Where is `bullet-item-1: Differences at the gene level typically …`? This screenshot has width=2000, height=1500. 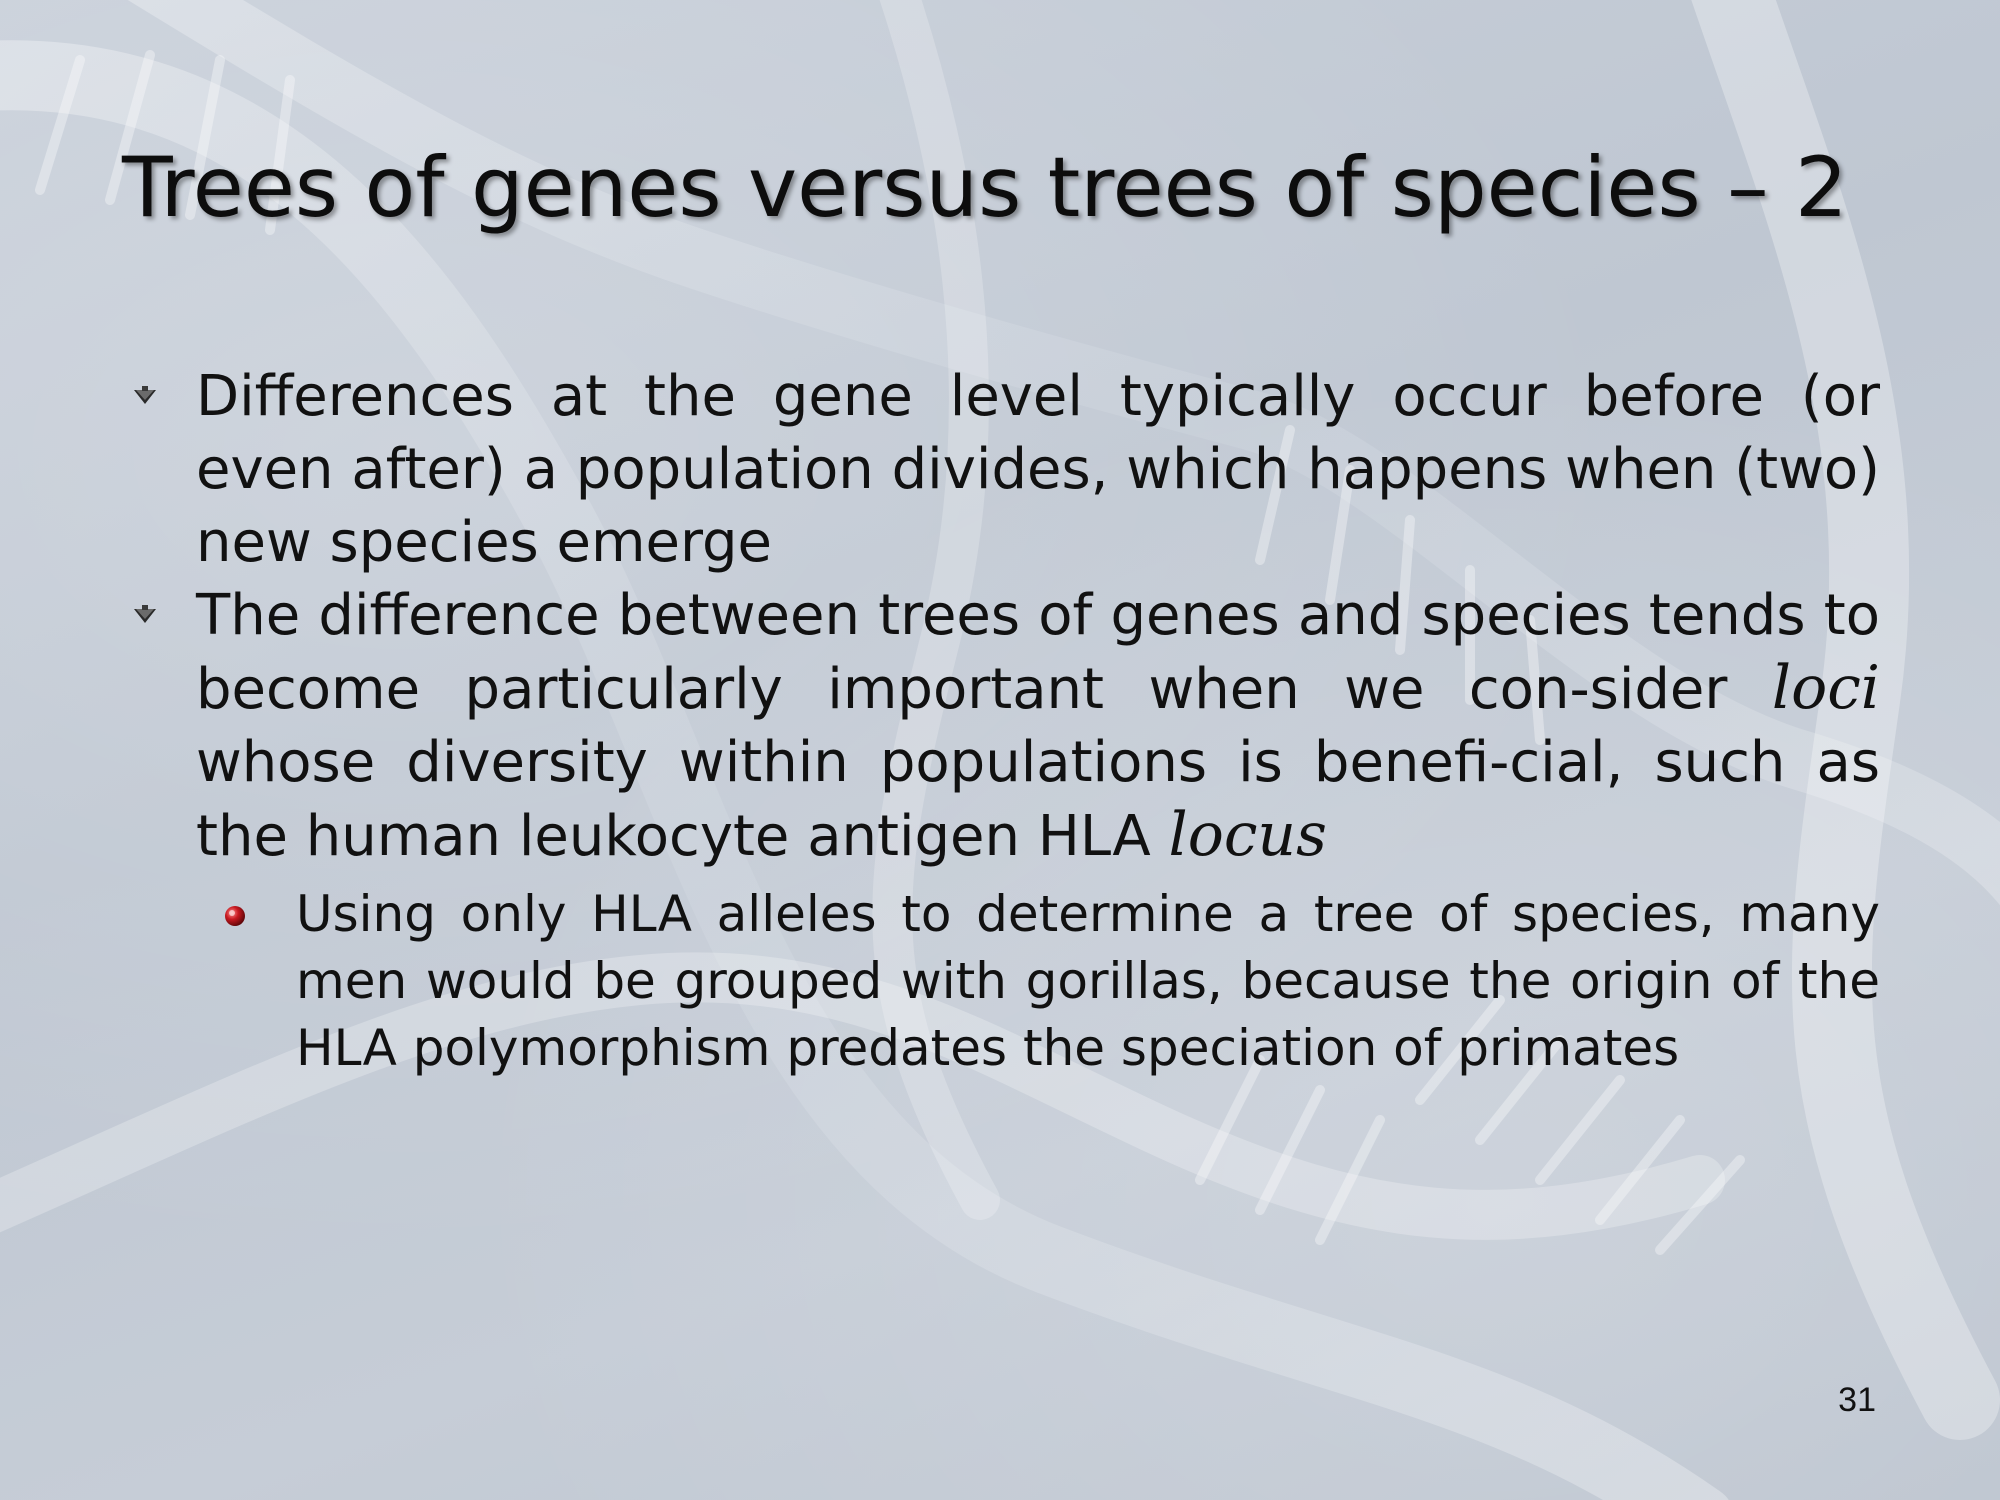
bullet-item-1: Differences at the gene level typically … is located at coordinates (1005, 469).